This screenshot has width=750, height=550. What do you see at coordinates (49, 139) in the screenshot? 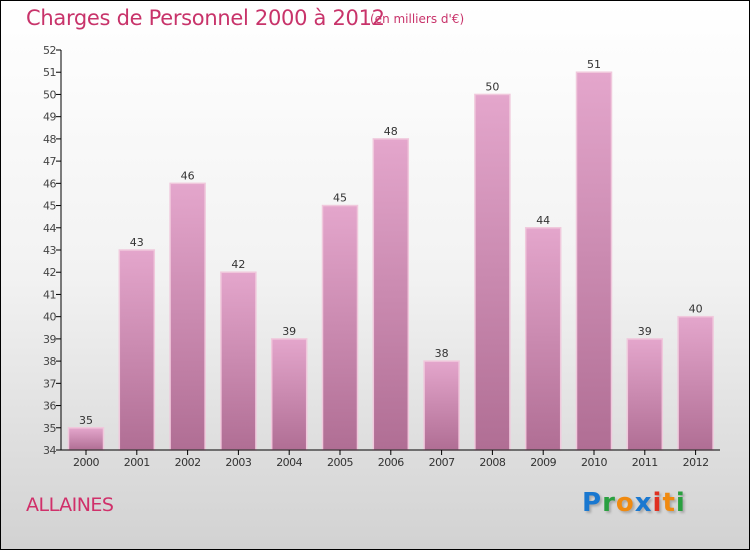
I see `y-tick-label: 48` at bounding box center [49, 139].